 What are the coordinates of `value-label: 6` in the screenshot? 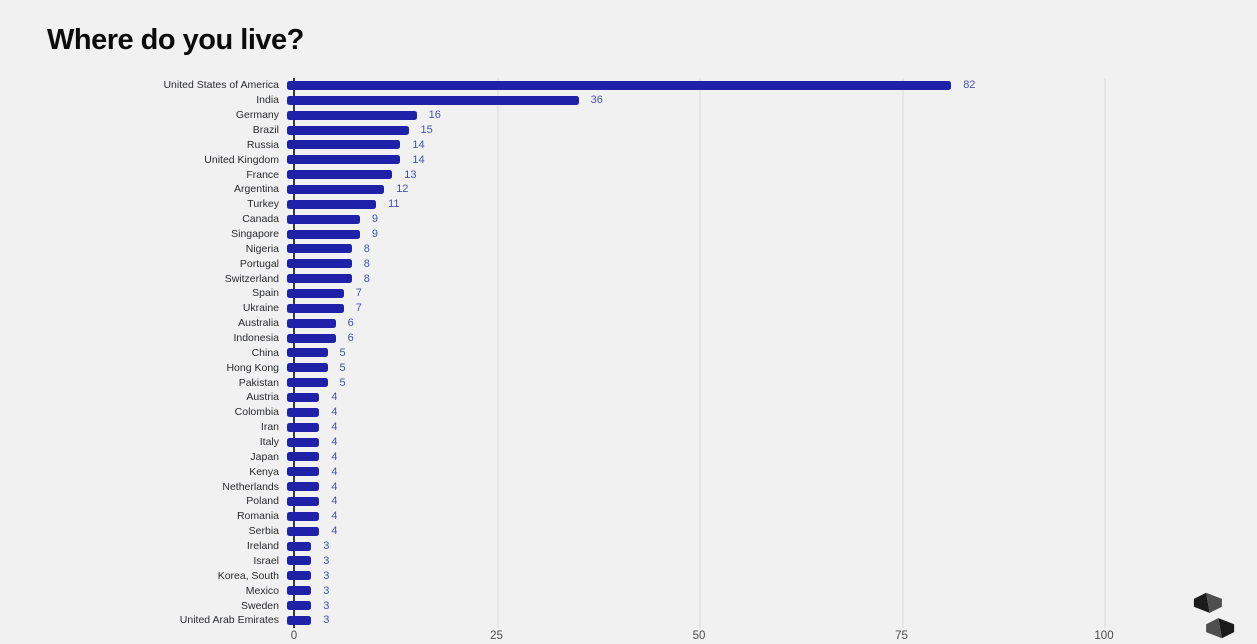 It's located at (350, 338).